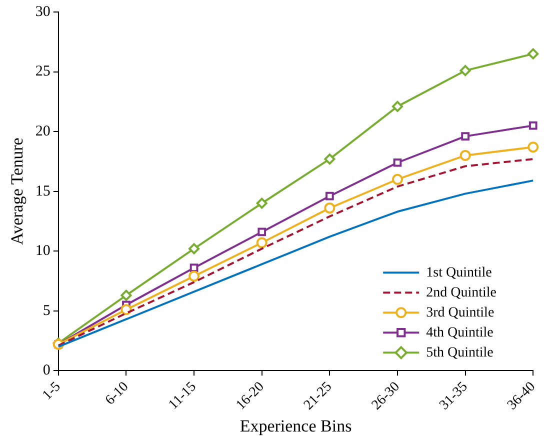 This screenshot has height=437, width=548. Describe the element at coordinates (42, 251) in the screenshot. I see `y-tick-label: 10` at that location.